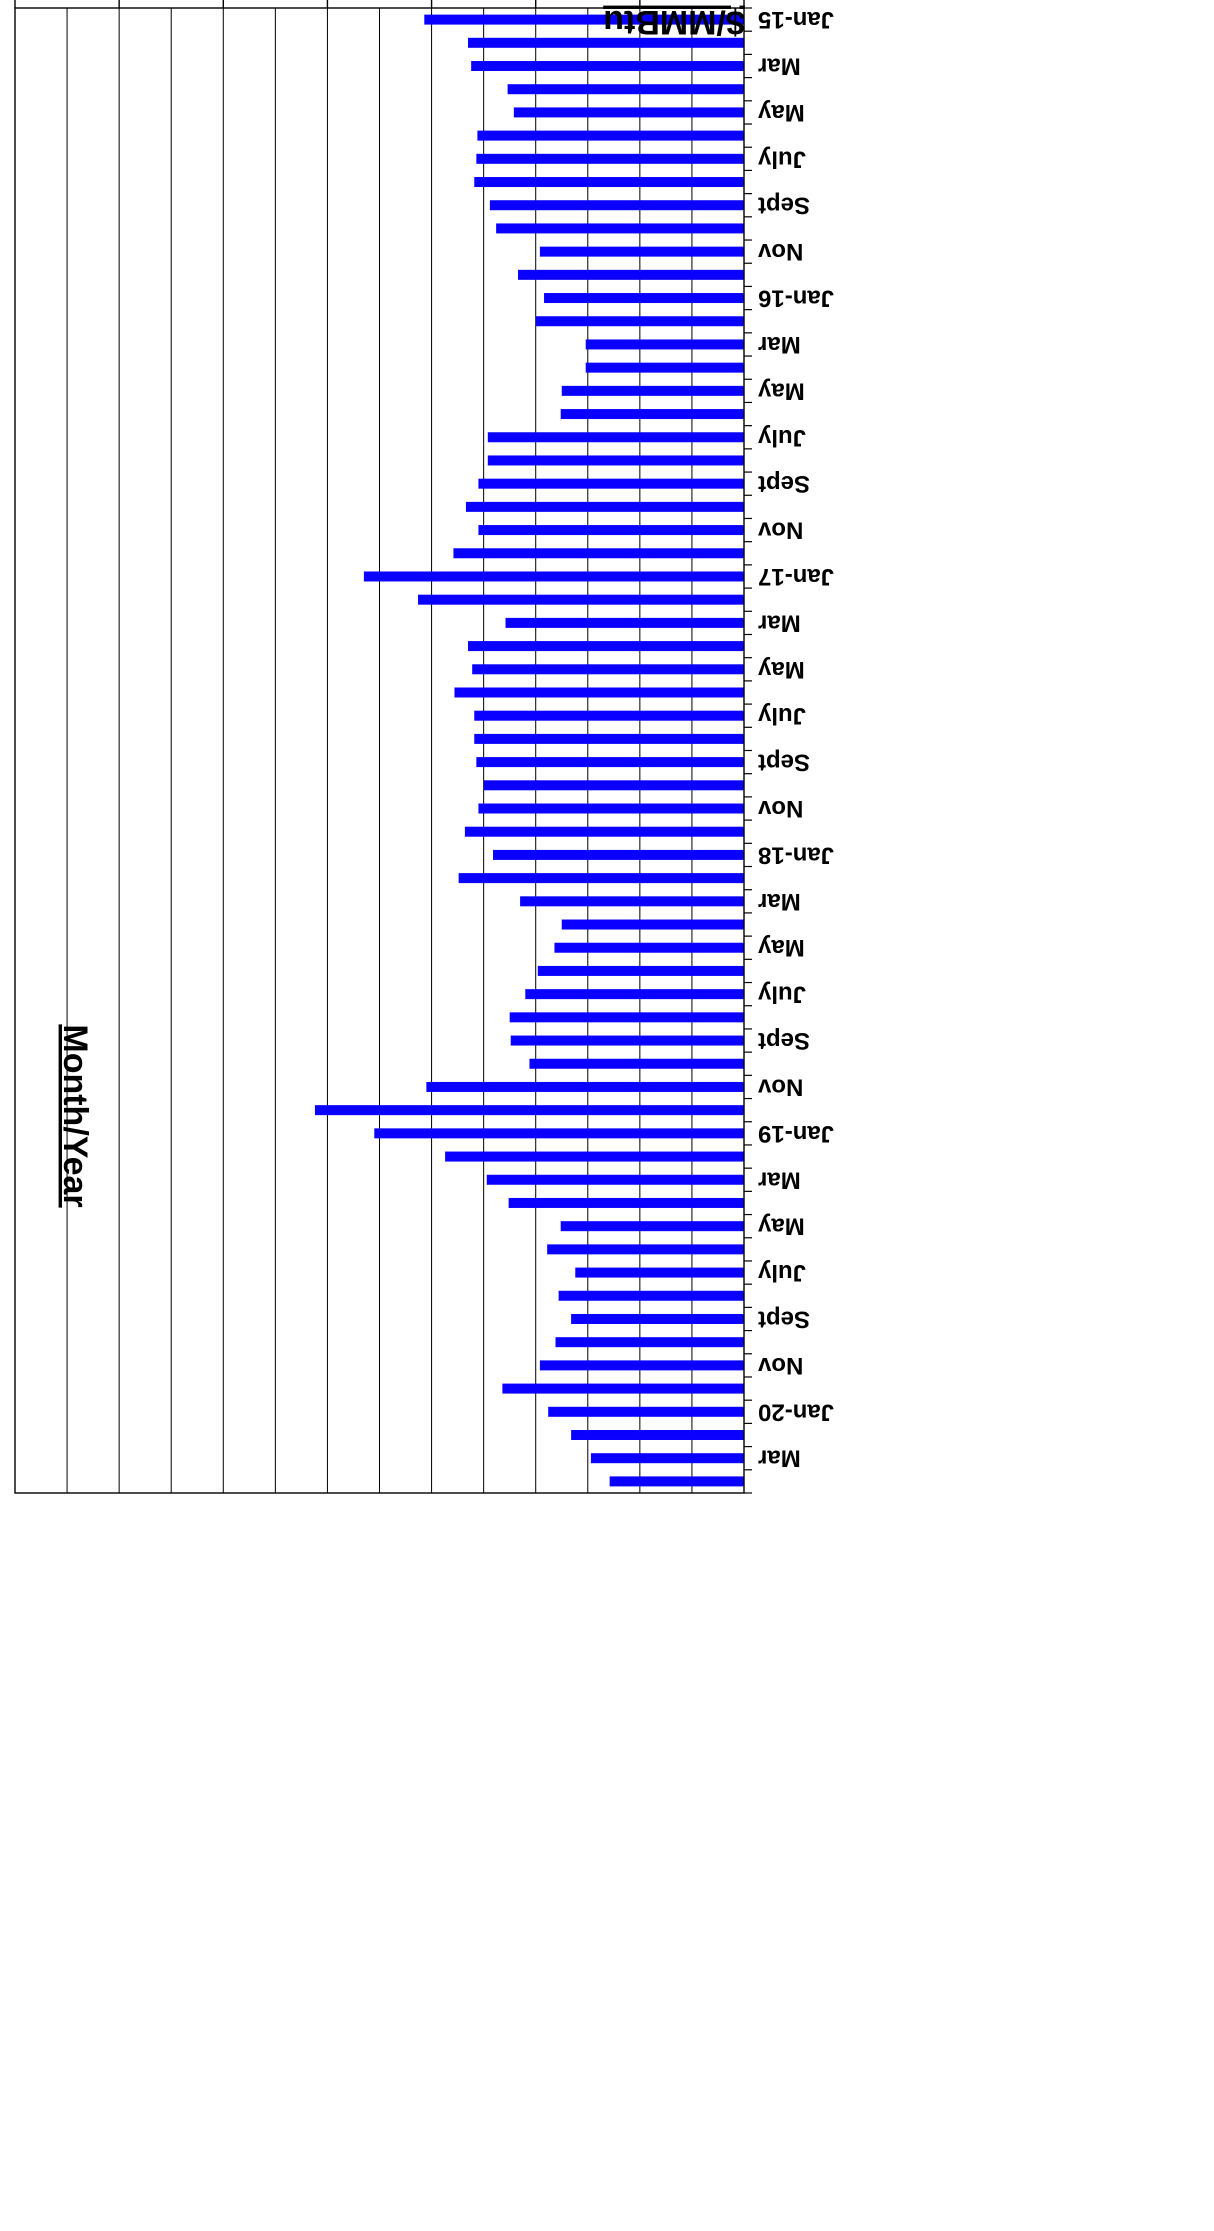 The height and width of the screenshot is (2231, 1214). I want to click on category-tick-label: Jan-16, so click(796, 298).